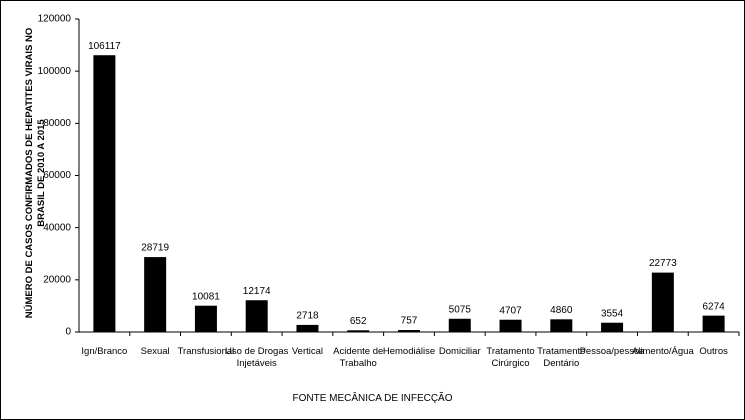 The image size is (745, 420). I want to click on data-label: 2718, so click(307, 316).